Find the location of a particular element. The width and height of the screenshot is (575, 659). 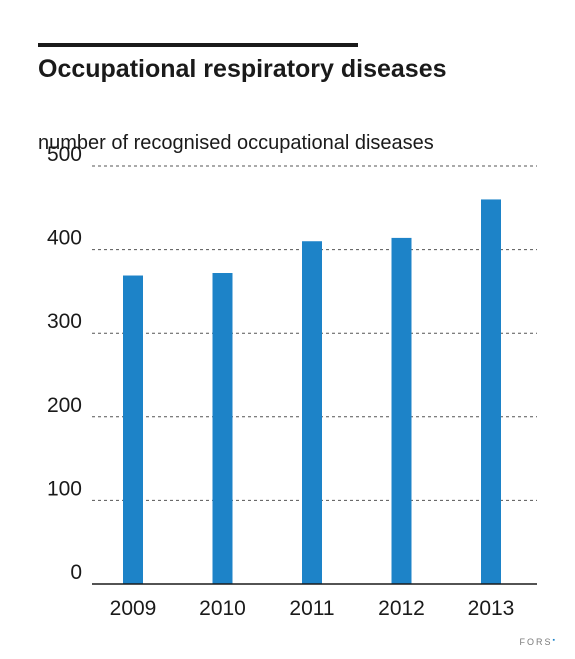

y-tick-300: 300 is located at coordinates (64, 321).